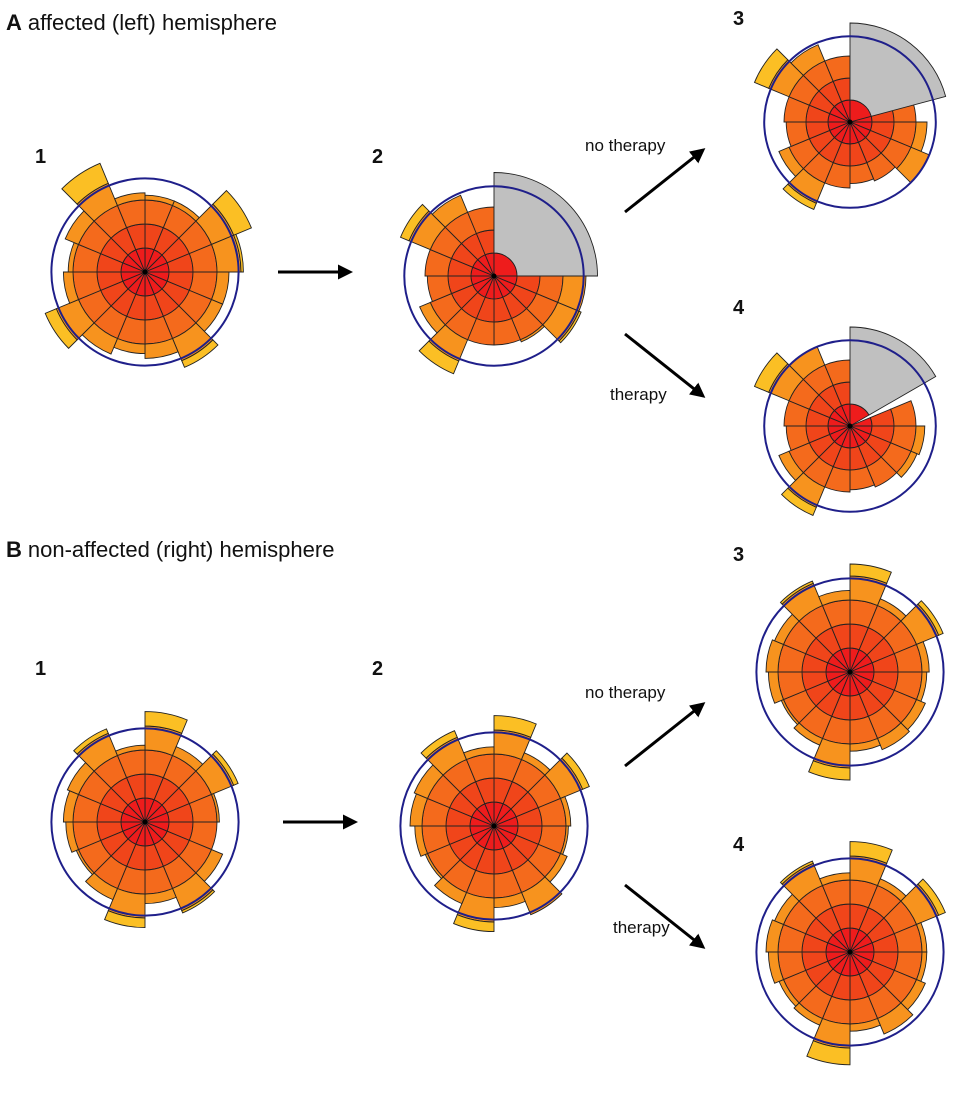 Image resolution: width=959 pixels, height=1111 pixels. What do you see at coordinates (152, 22) in the screenshot?
I see `panel-a-heading: affected (left) hemisphere` at bounding box center [152, 22].